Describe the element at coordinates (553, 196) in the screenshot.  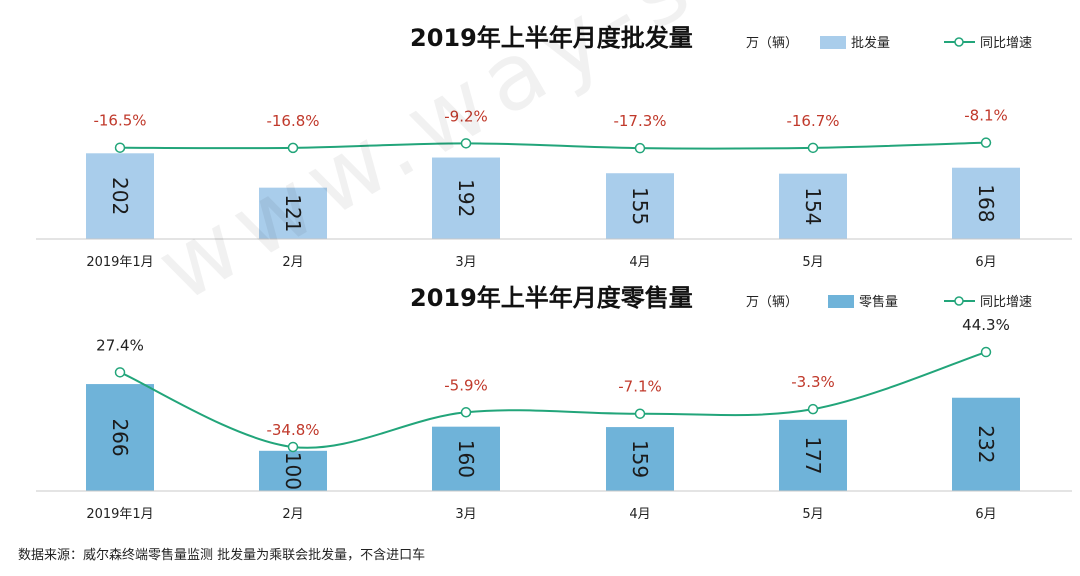
I see `bar-group: 202 121 192 155 154 168` at that location.